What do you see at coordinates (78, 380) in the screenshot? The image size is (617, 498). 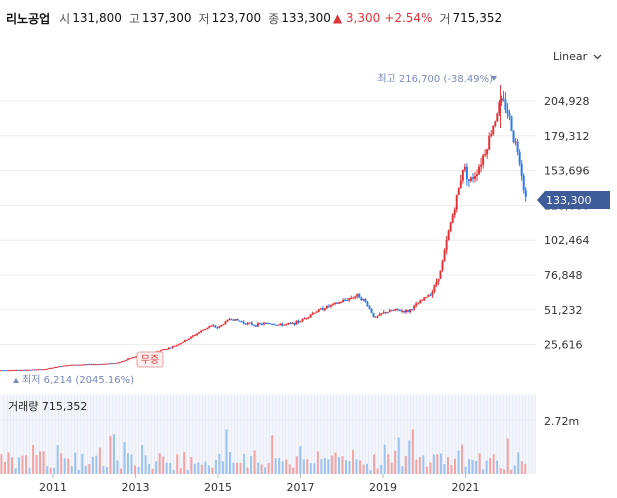 I see `min-label: 최저 6,214 (2045.16%)` at bounding box center [78, 380].